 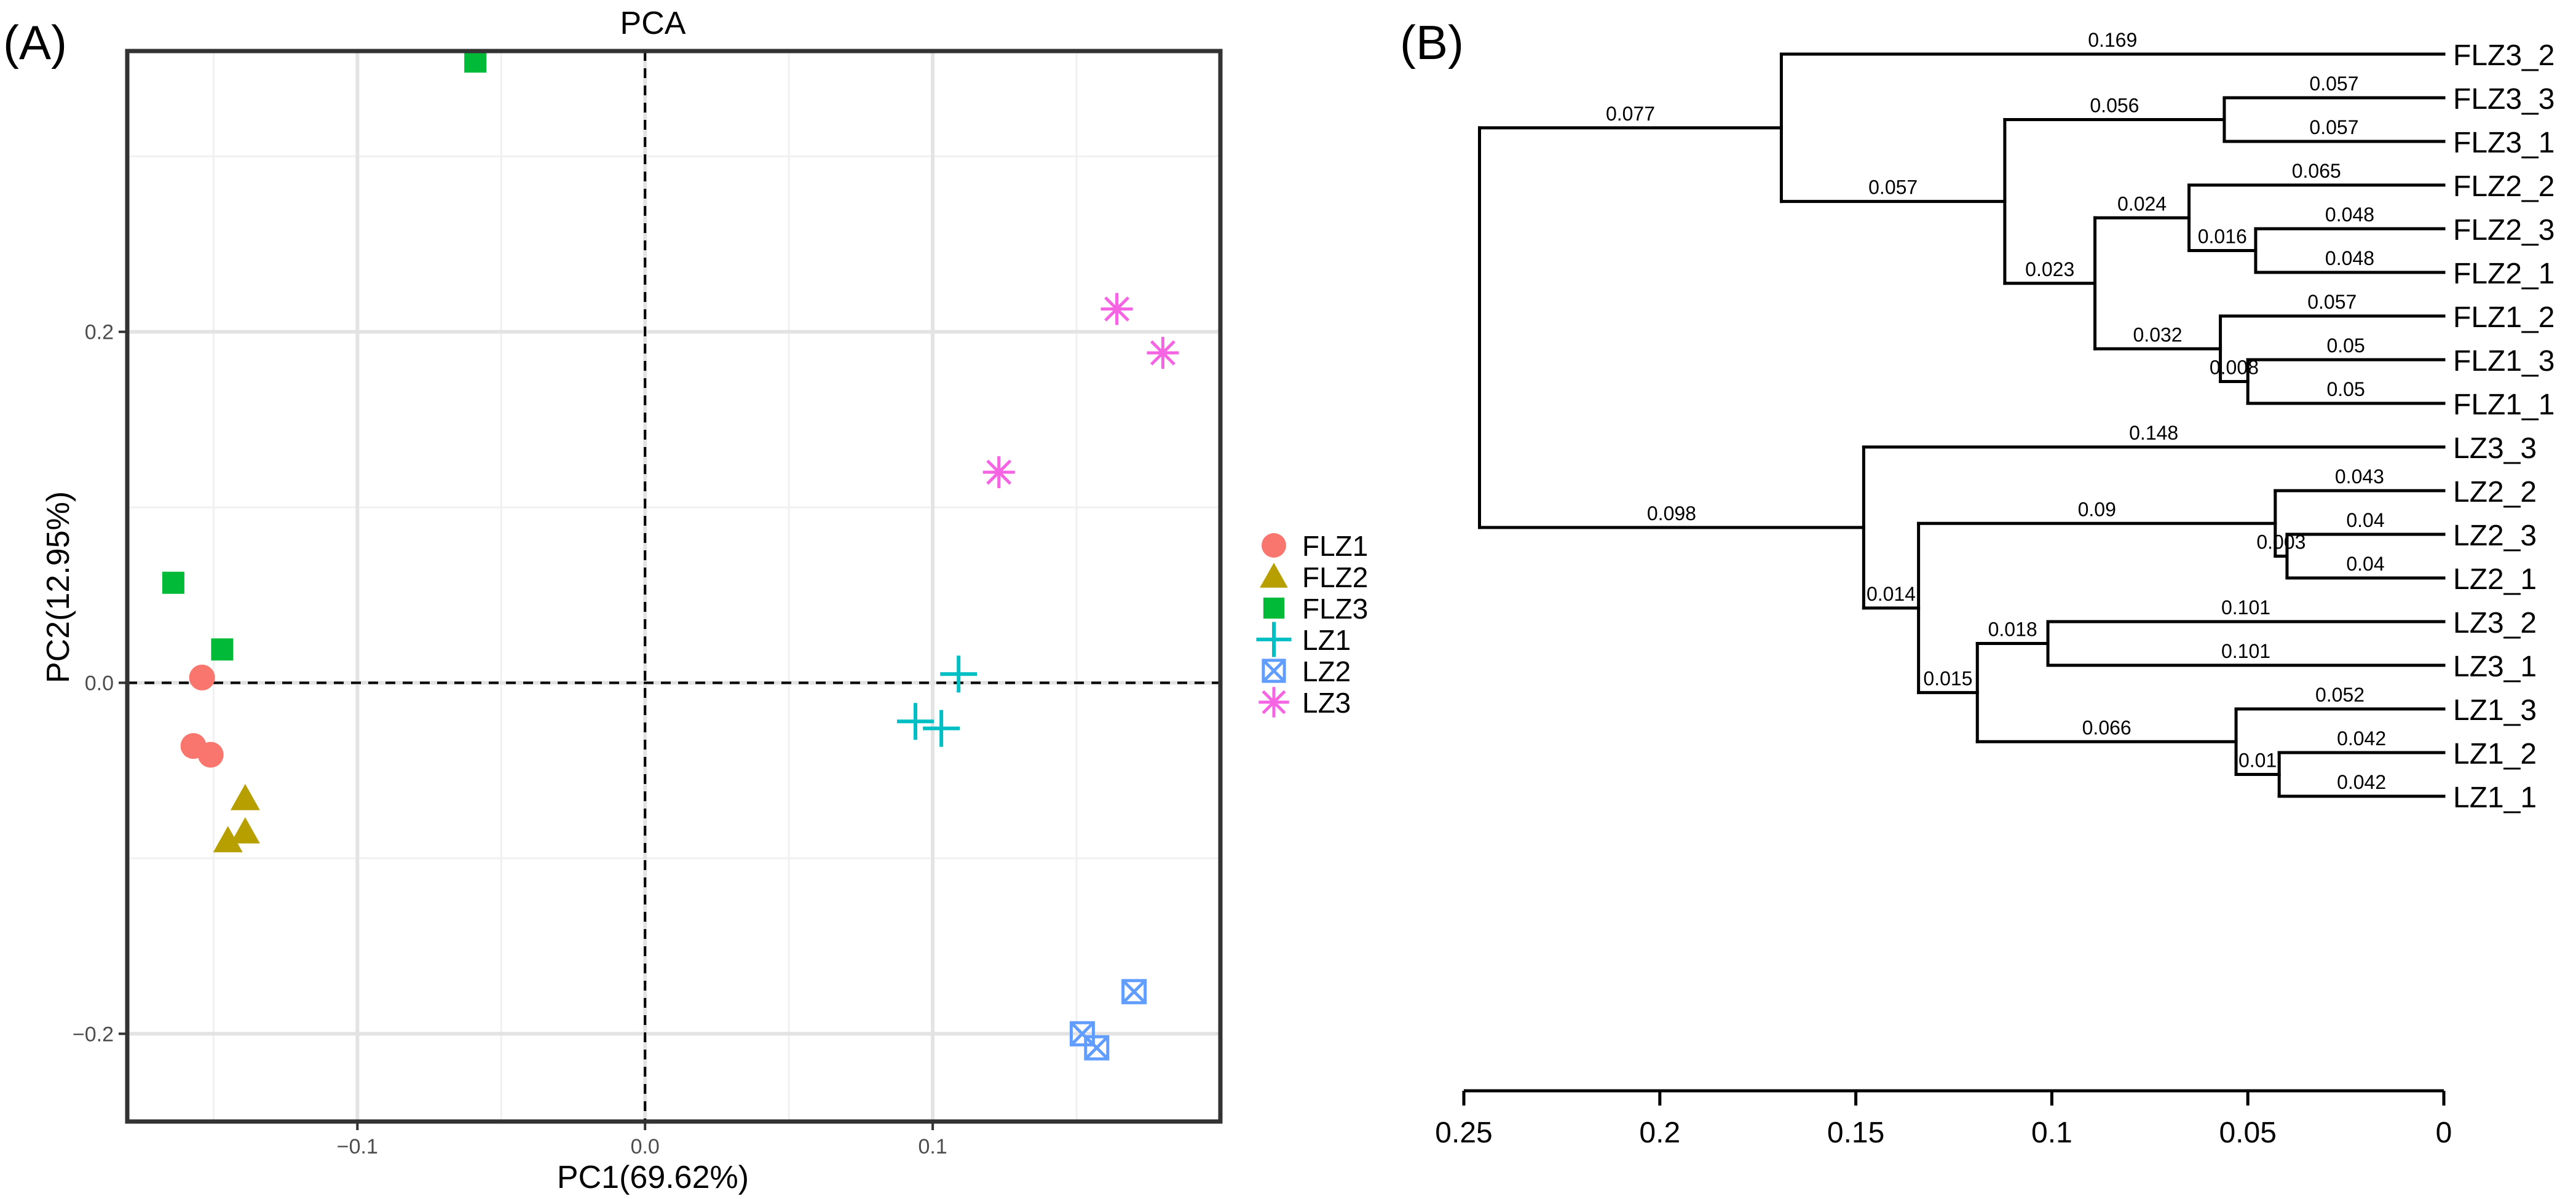 What do you see at coordinates (100, 332) in the screenshot?
I see `y-tick-label: 0.2` at bounding box center [100, 332].